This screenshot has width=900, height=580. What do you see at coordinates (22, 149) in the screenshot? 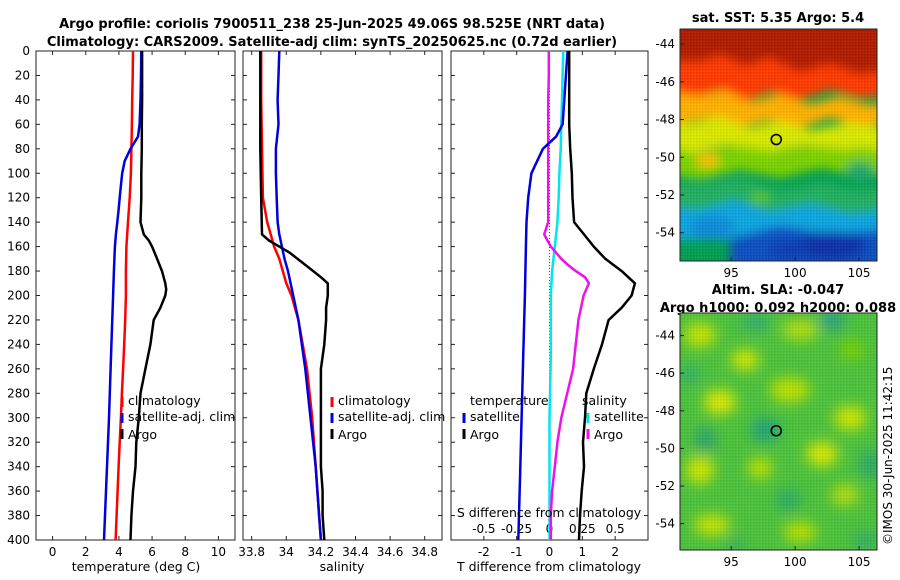
I see `depth-tick-label: 80` at bounding box center [22, 149].